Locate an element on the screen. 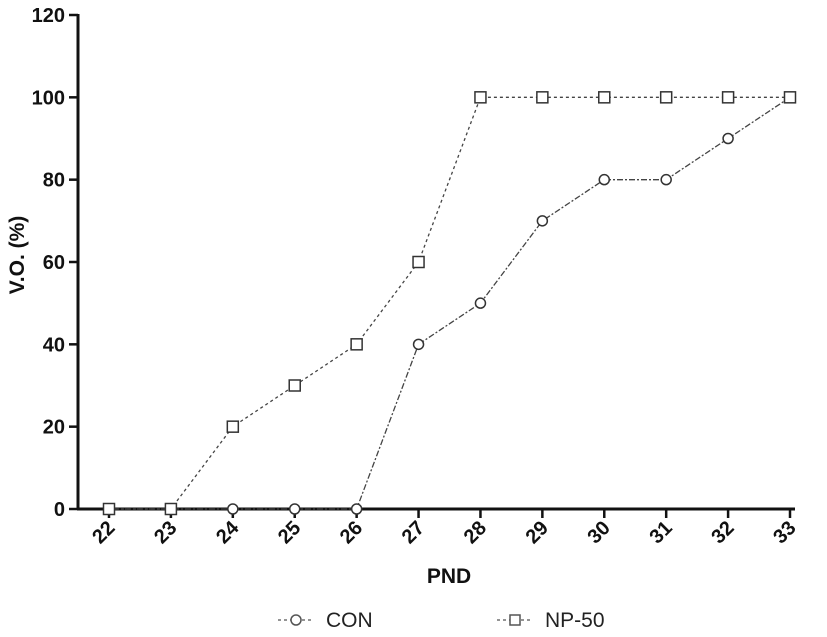  y-tick-label: 20 is located at coordinates (54, 428).